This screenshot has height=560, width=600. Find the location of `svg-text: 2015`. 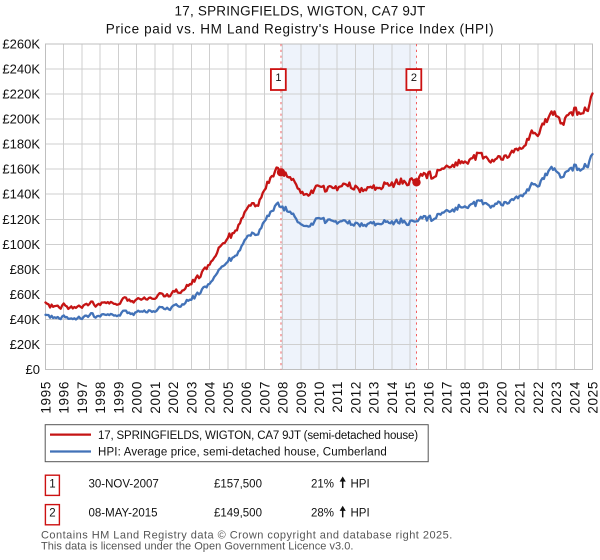

svg-text: 2015 is located at coordinates (410, 397).